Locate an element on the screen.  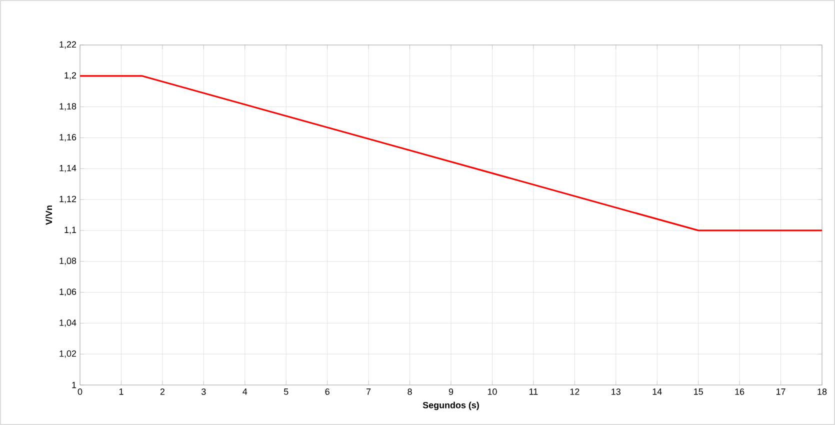
x-tick-label: 8 is located at coordinates (410, 391).